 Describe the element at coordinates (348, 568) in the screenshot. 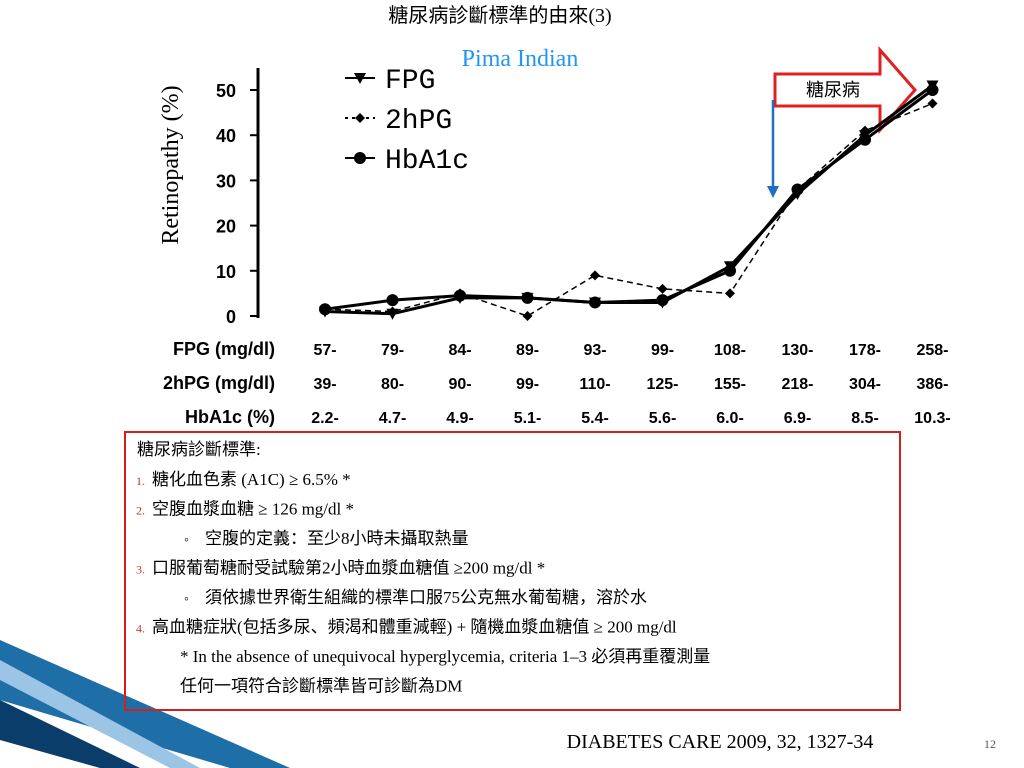

I see `criteria-text: 口服葡萄糖耐受試驗第2小時血漿血糖值 ≥200 mg/dl *` at that location.